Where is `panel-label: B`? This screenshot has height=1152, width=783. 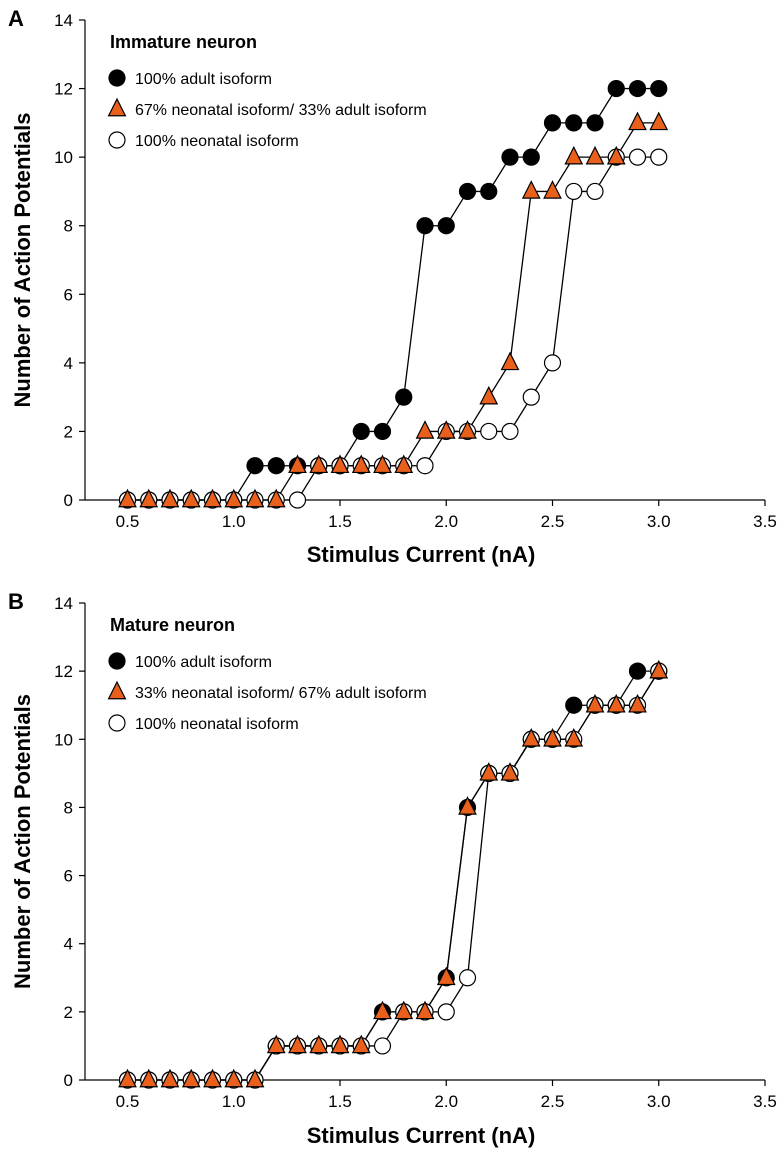 panel-label: B is located at coordinates (16, 601).